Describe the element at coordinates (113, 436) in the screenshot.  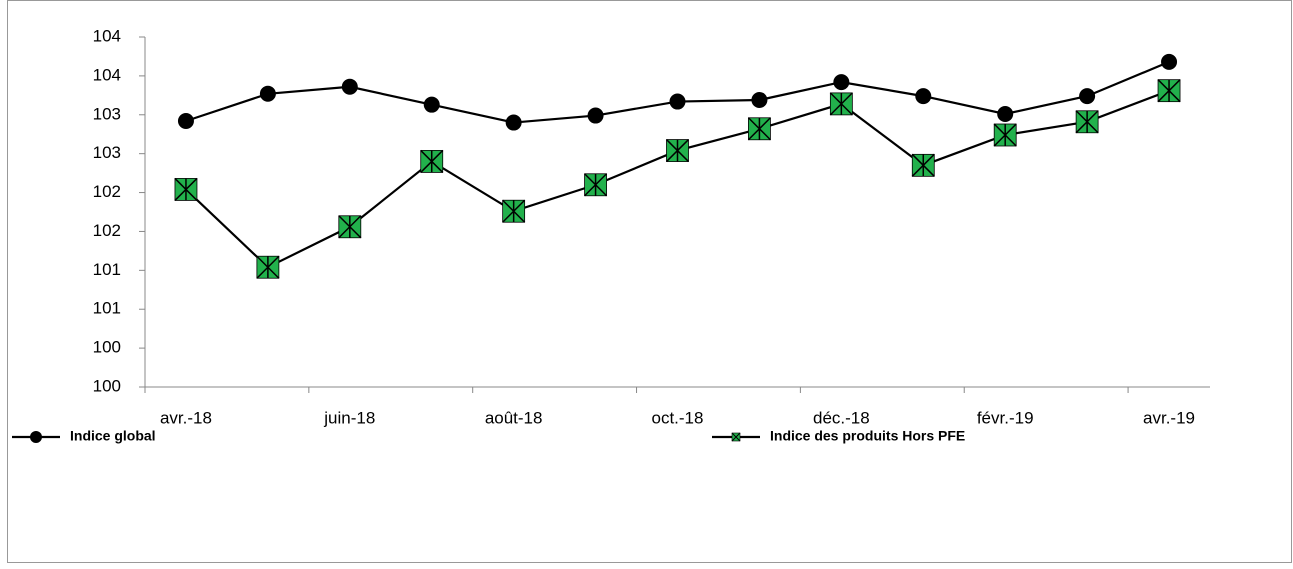
I see `legend-label: Indice global` at that location.